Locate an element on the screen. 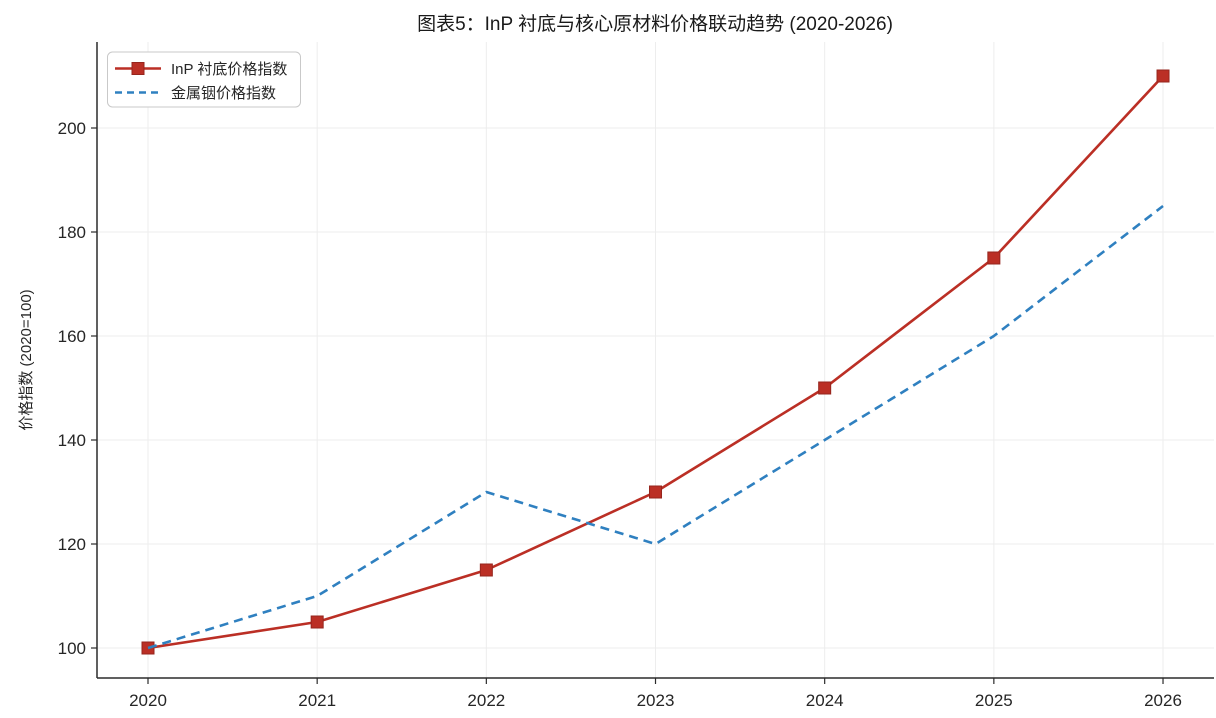 This screenshot has height=718, width=1216. y-tick-label: 160 is located at coordinates (72, 336).